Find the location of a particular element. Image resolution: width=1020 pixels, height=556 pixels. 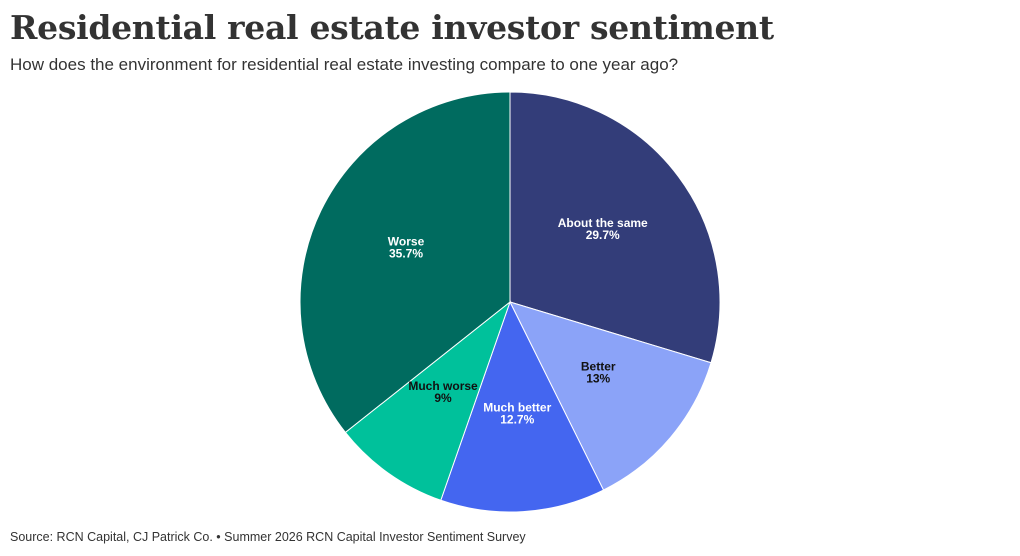

pie-slice-much-worse is located at coordinates (428, 400).